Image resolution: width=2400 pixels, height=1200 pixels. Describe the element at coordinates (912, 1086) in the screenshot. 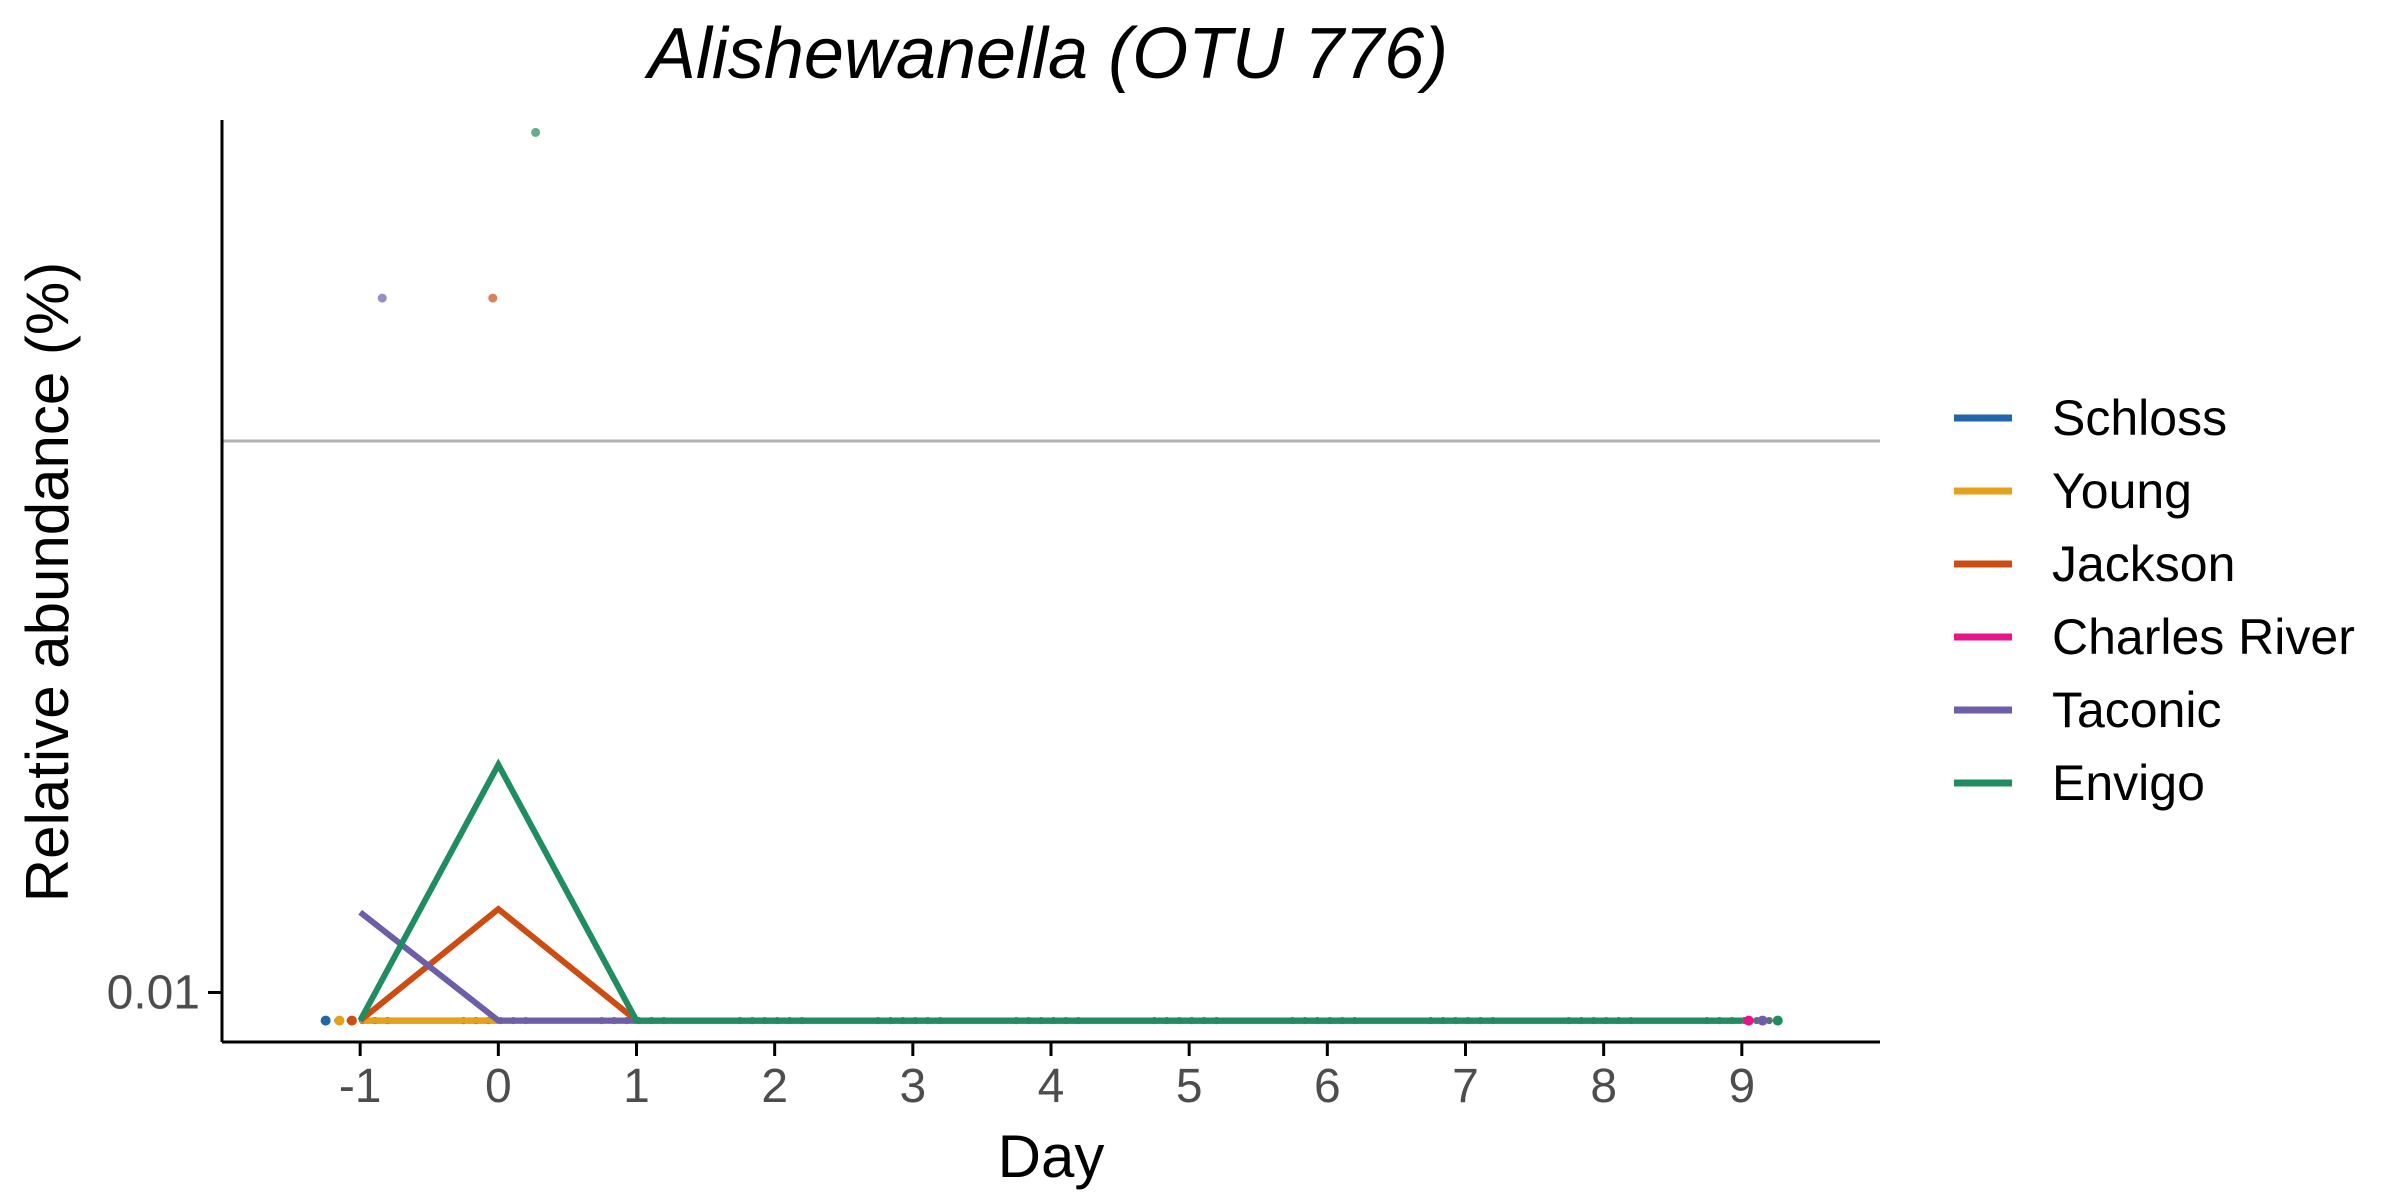

I see `x-tick-label: 3` at that location.